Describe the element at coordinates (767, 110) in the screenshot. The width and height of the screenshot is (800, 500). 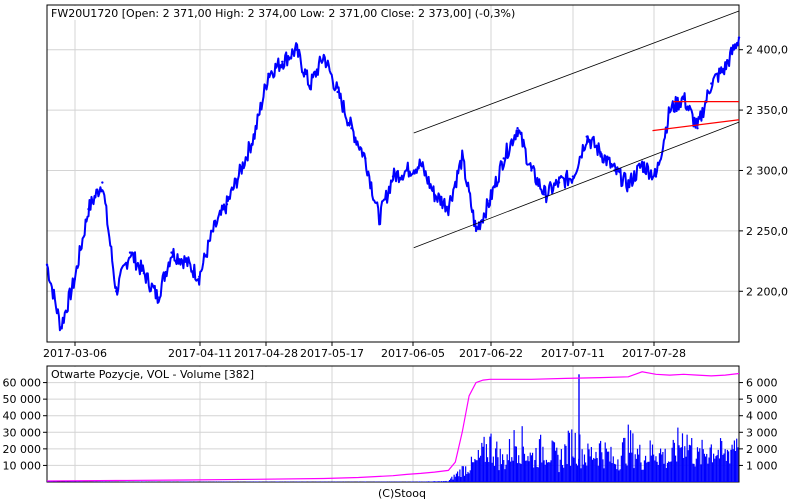
I see `price-y-tick-label: 2 350,0` at that location.